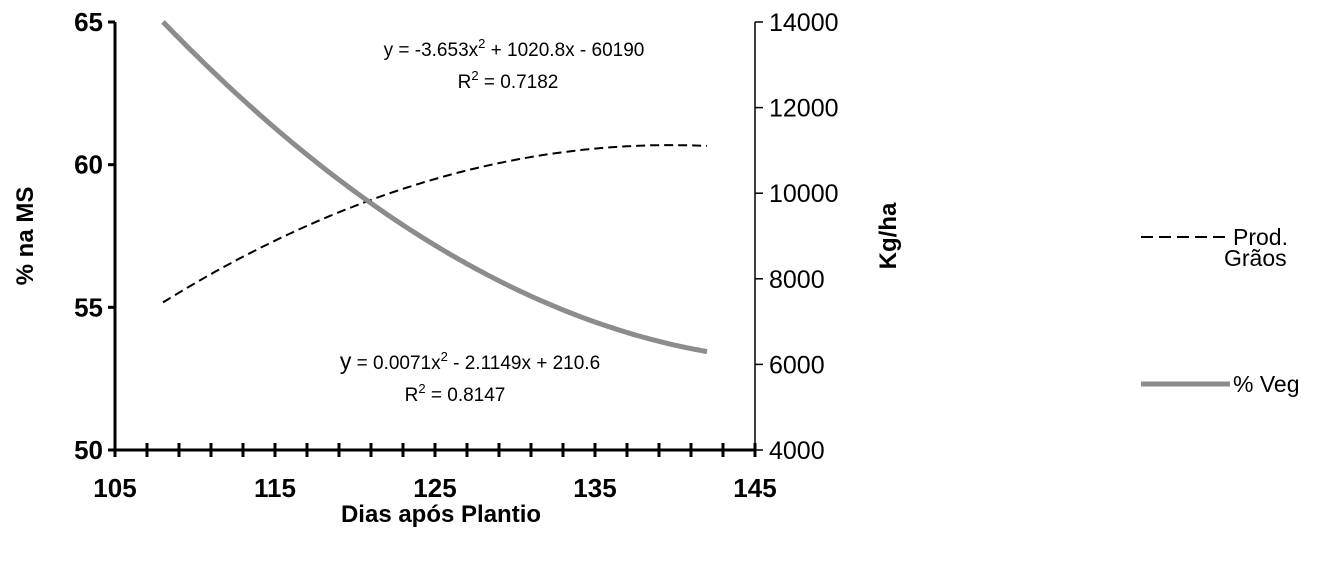 The height and width of the screenshot is (561, 1321). What do you see at coordinates (514, 48) in the screenshot?
I see `grain-equation: y = -3.653x2 + 1020.8x - 60190` at bounding box center [514, 48].